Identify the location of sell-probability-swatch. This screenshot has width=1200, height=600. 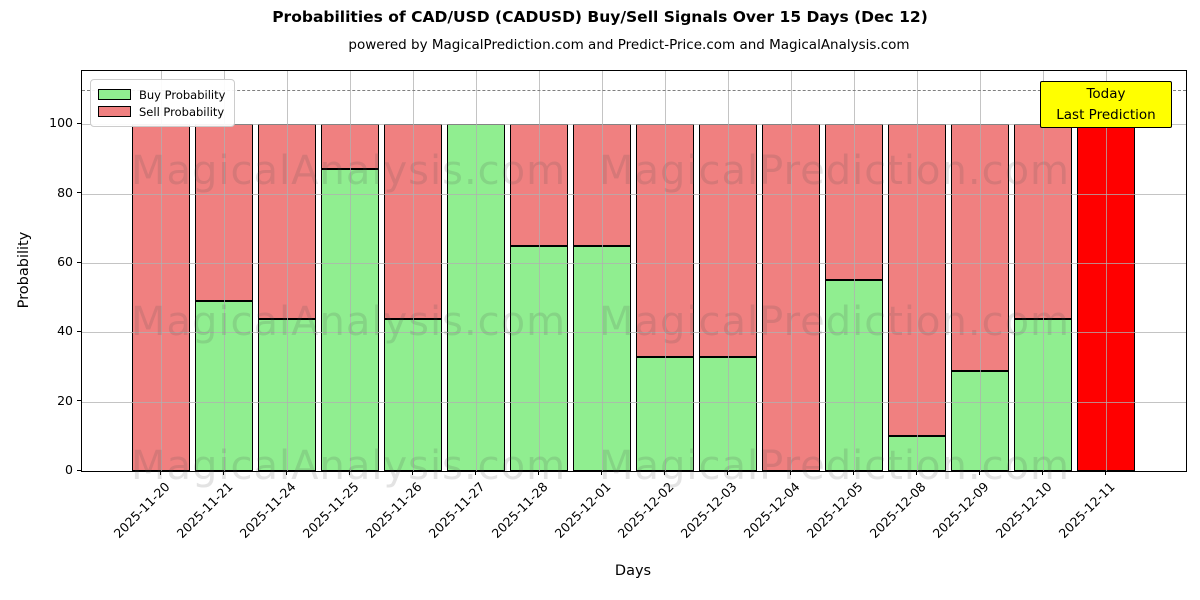
(114, 111).